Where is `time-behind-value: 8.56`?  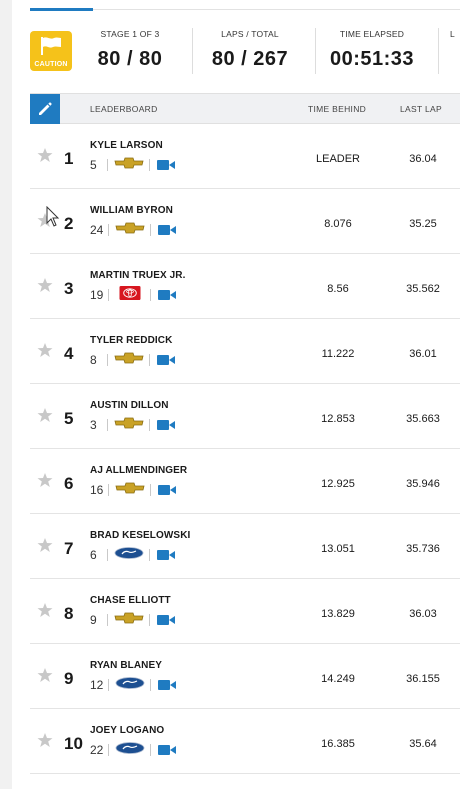 time-behind-value: 8.56 is located at coordinates (338, 289).